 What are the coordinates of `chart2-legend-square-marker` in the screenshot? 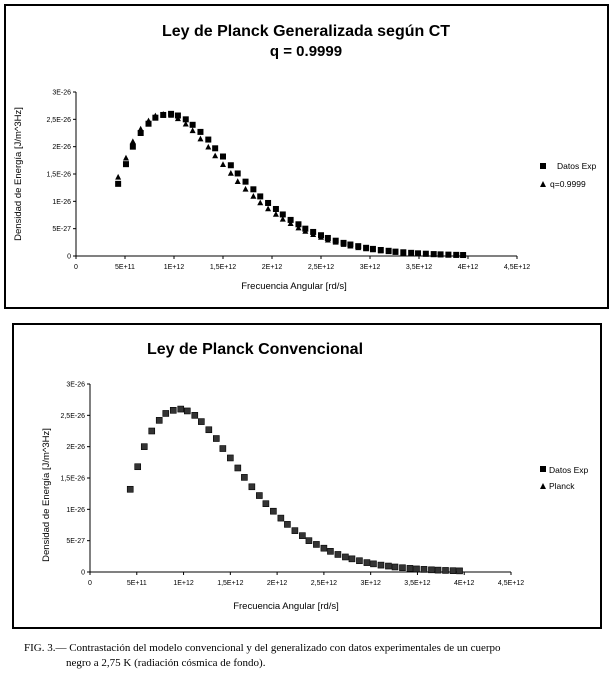 It's located at (543, 469).